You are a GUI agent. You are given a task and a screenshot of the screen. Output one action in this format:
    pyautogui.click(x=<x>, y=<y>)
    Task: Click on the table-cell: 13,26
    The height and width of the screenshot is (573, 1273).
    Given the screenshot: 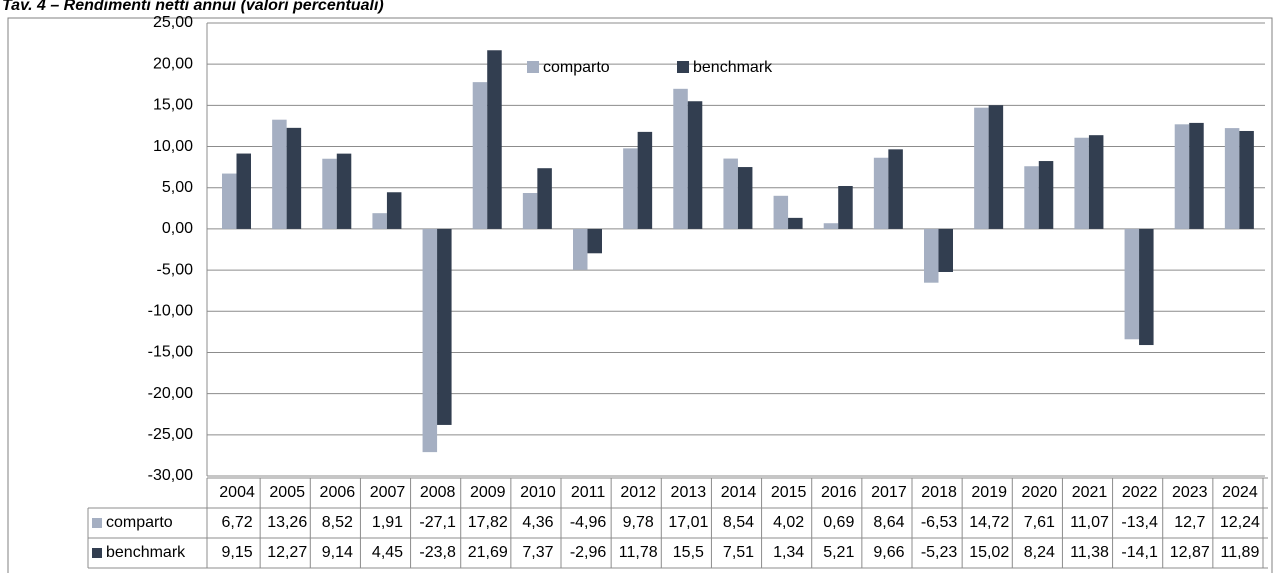 What is the action you would take?
    pyautogui.click(x=287, y=522)
    